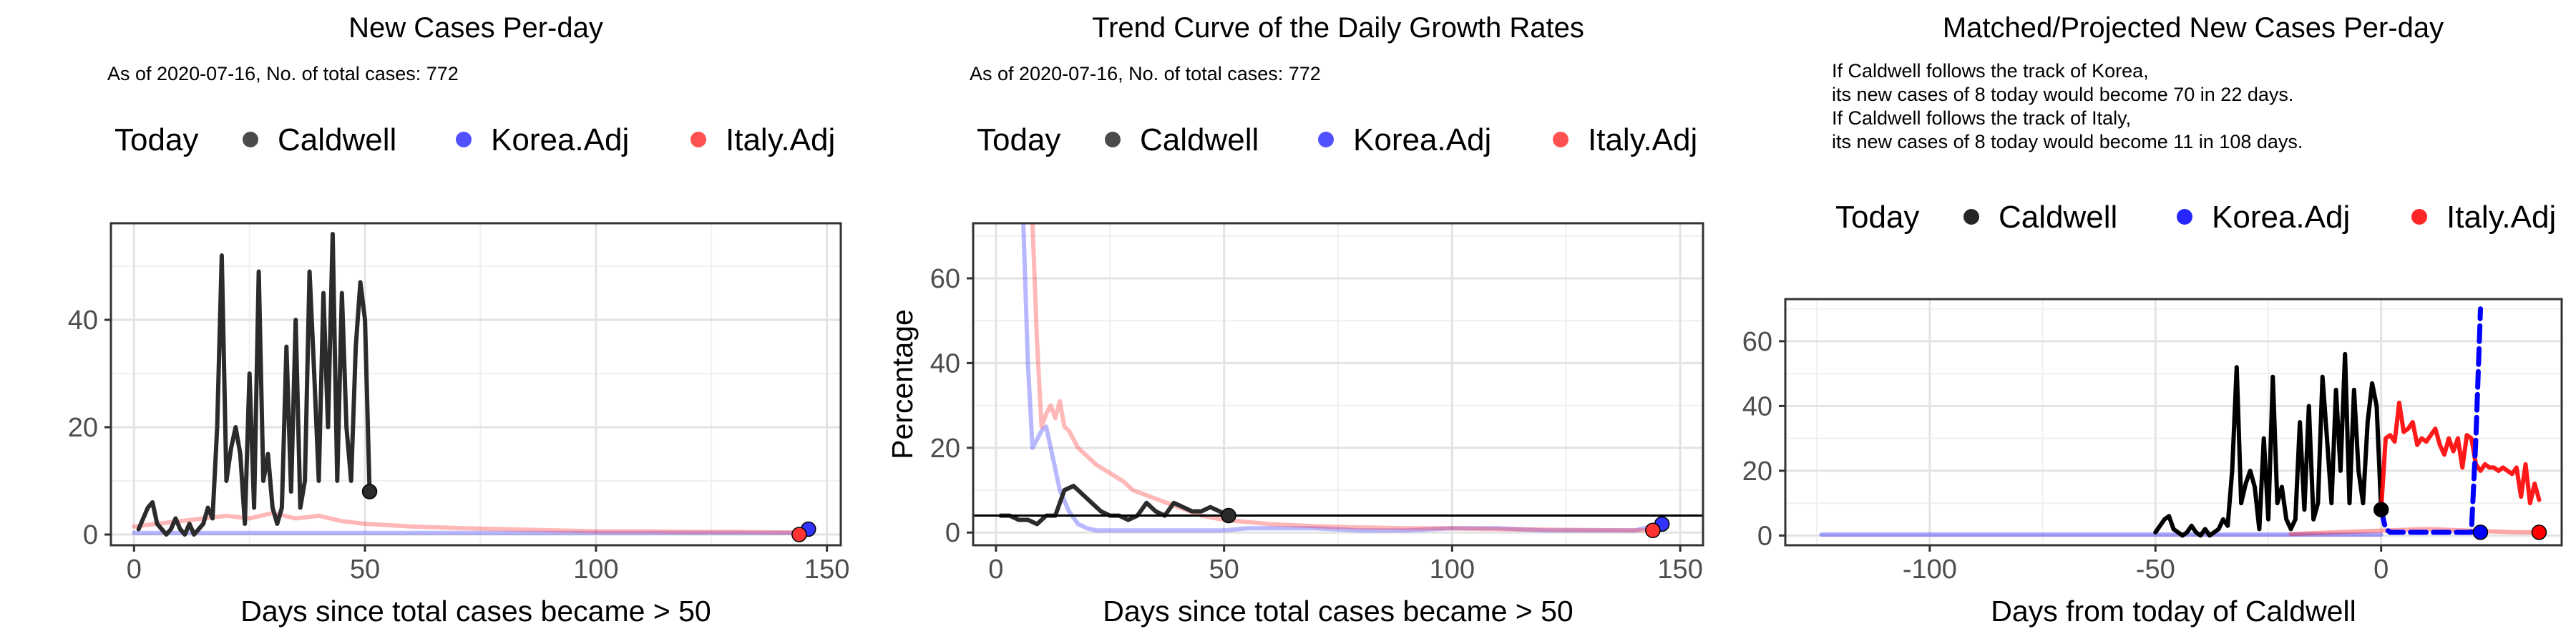 This screenshot has height=644, width=2576. Describe the element at coordinates (1338, 28) in the screenshot. I see `chart-title: Trend Curve of the Daily Growth Rates` at that location.